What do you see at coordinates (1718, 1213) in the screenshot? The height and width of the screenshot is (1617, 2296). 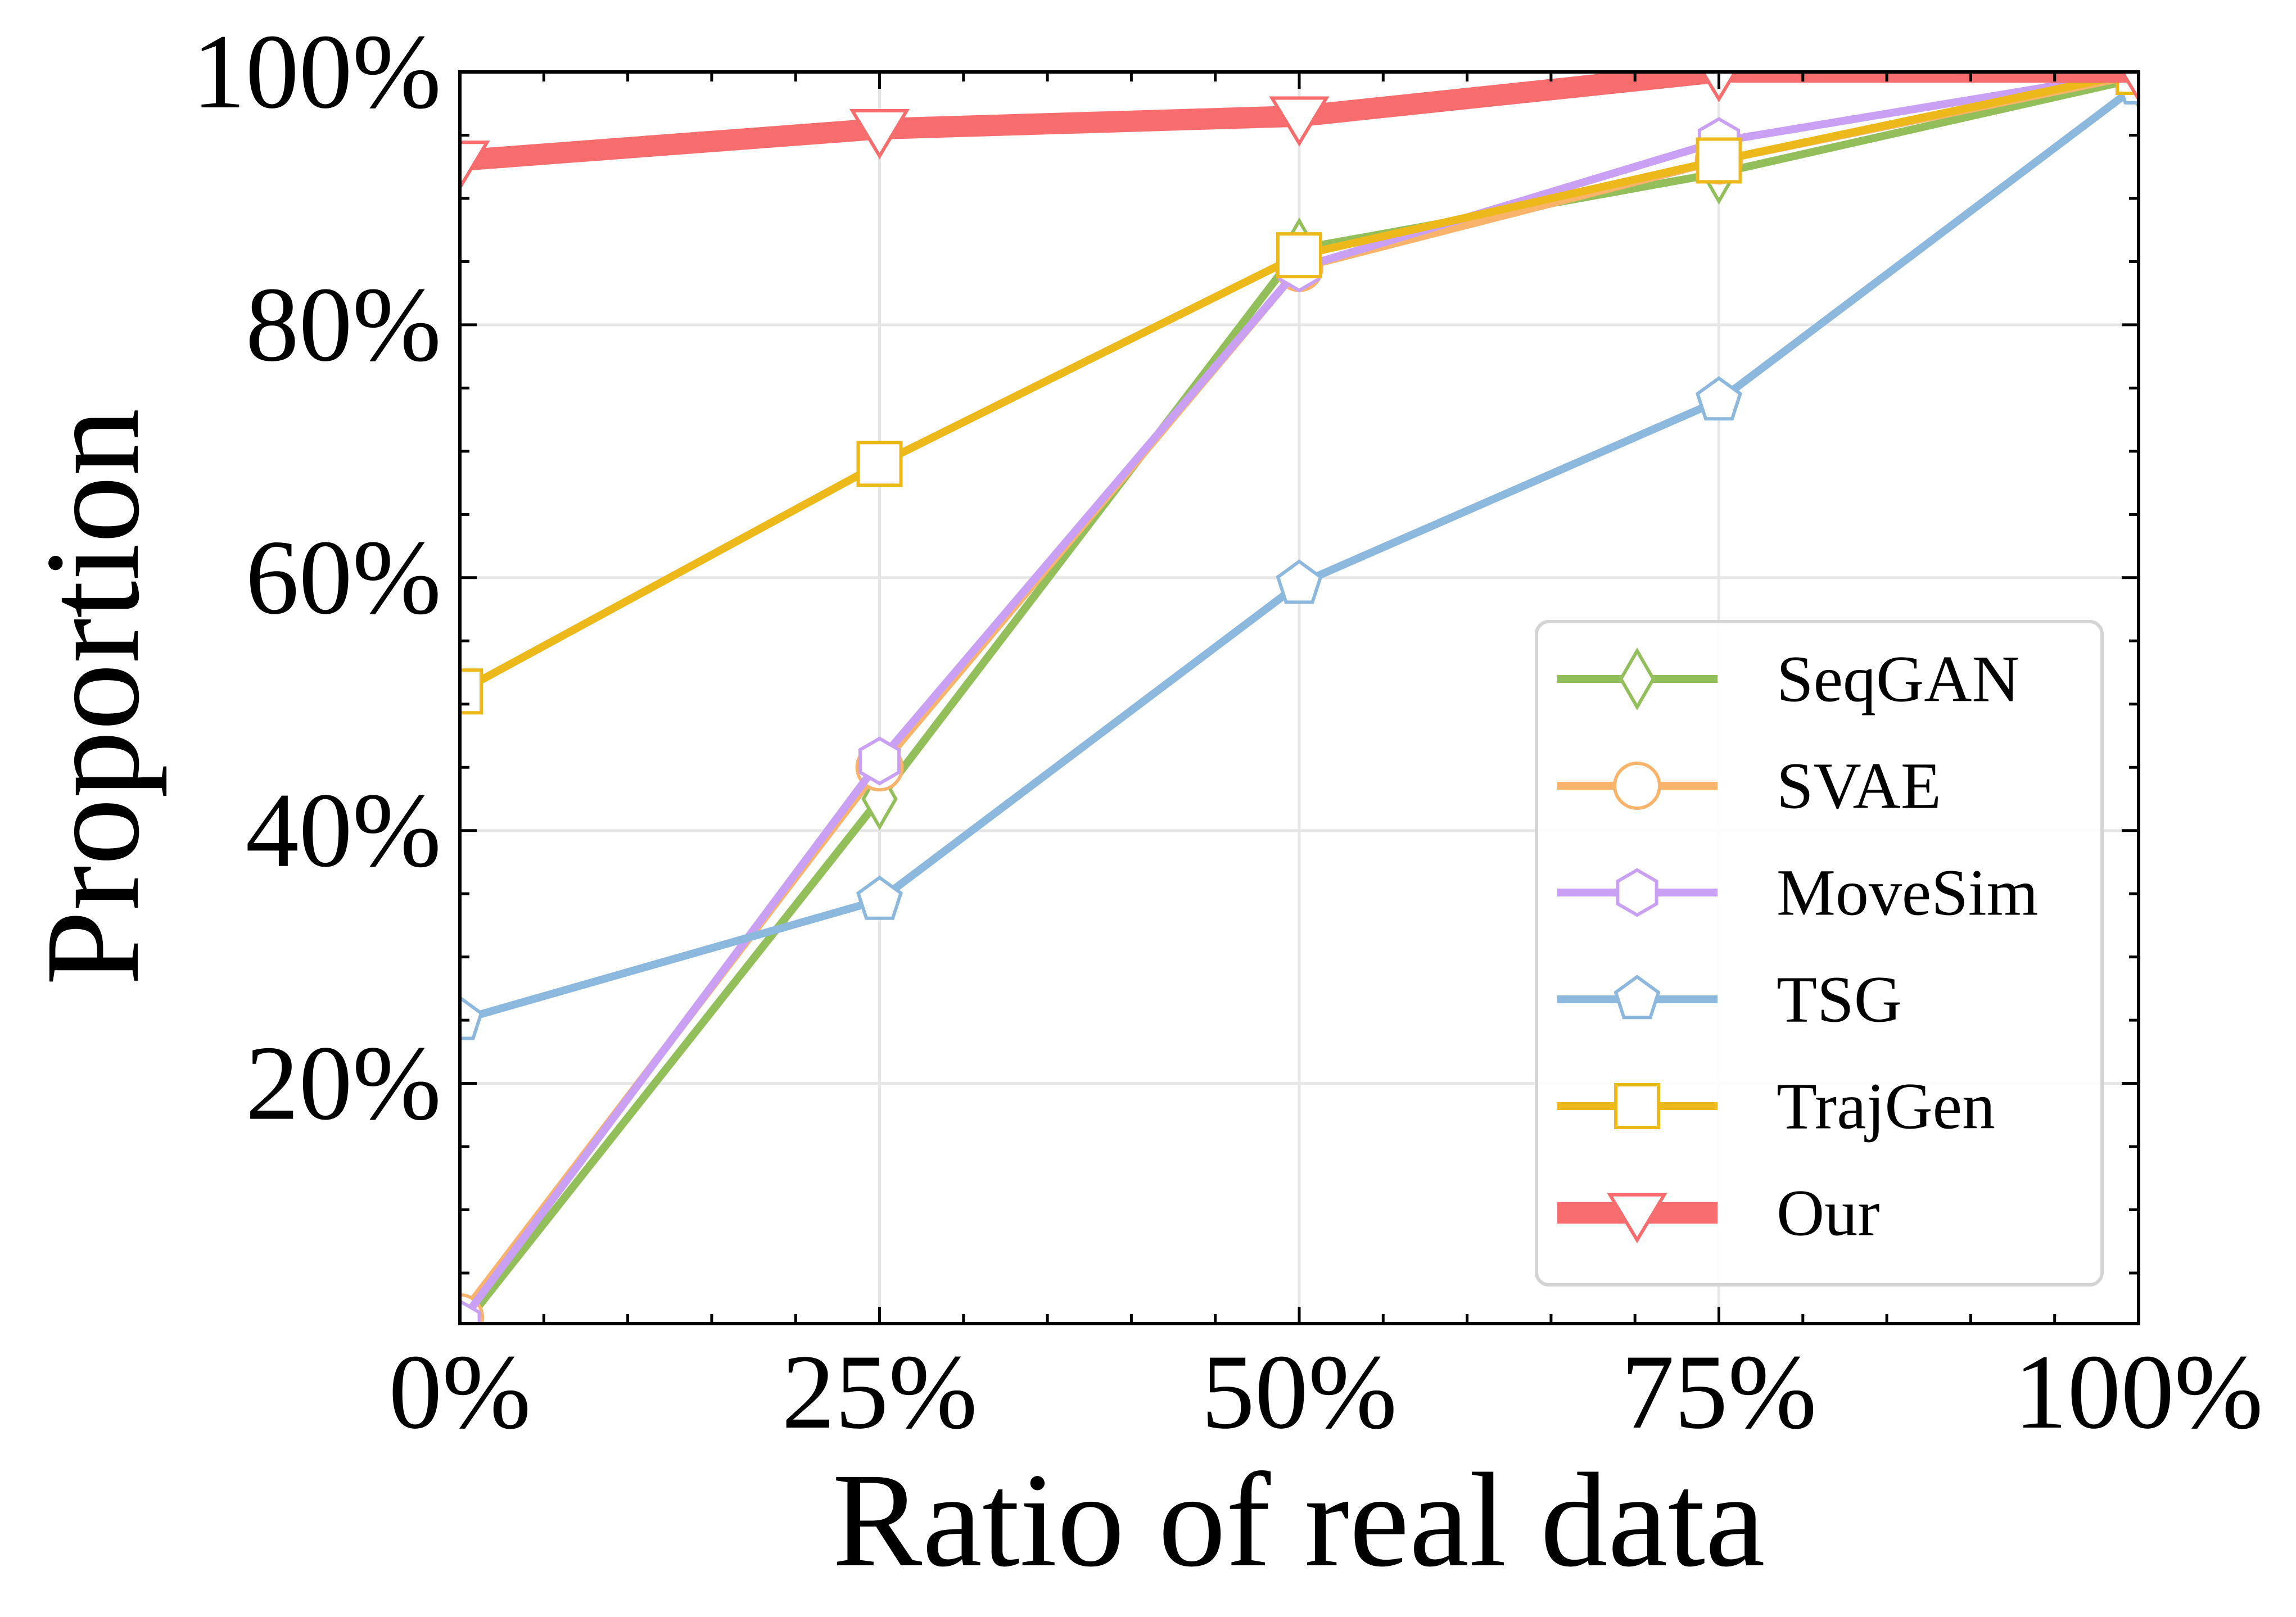 I see `legend-item-our: Our` at bounding box center [1718, 1213].